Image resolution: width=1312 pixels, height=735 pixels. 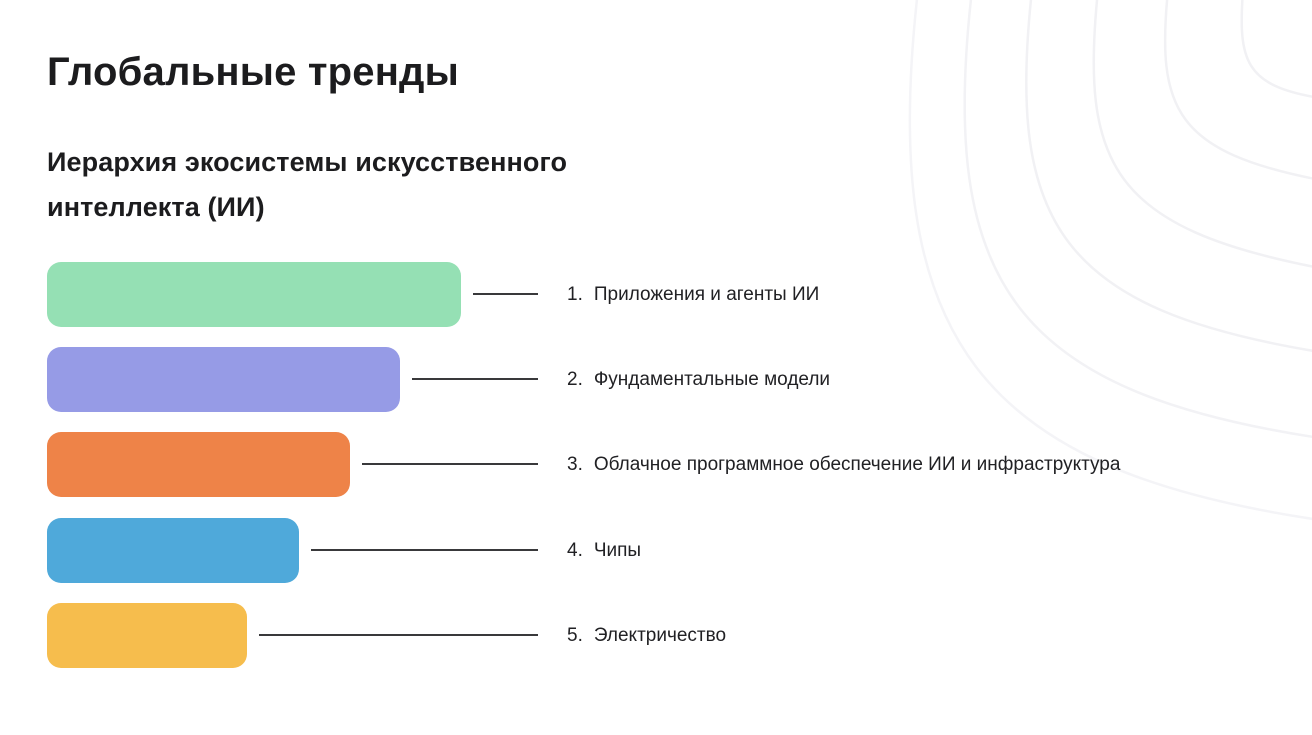 I want to click on page-title: Глобальные тренды, so click(x=253, y=72).